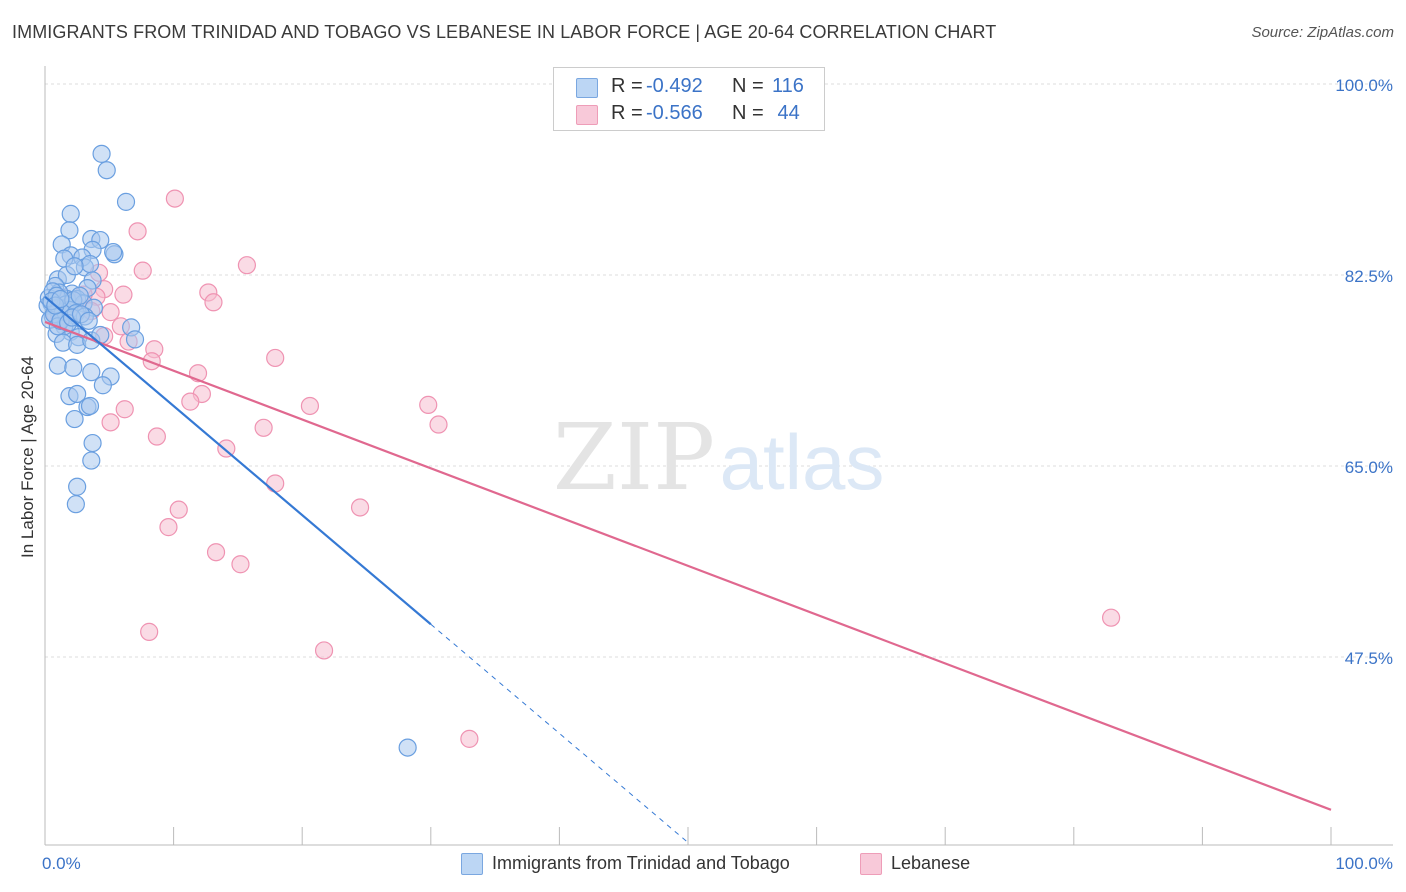 This screenshot has height=892, width=1406. What do you see at coordinates (238, 460) in the screenshot?
I see `trend-line-trinidad` at bounding box center [238, 460].